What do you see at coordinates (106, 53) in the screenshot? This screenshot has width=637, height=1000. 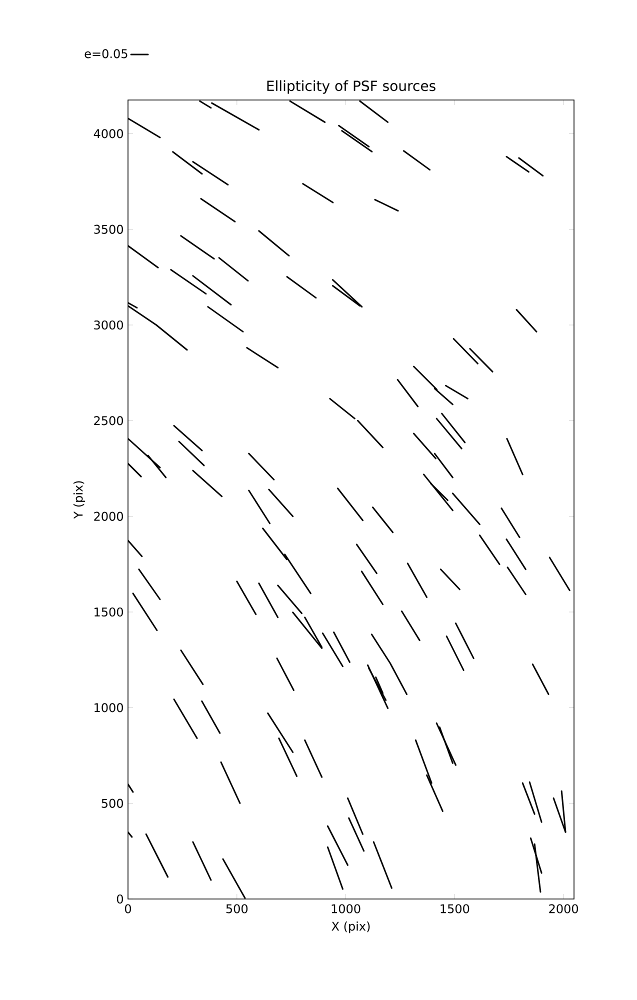 I see `legend-label: e=0.05` at bounding box center [106, 53].